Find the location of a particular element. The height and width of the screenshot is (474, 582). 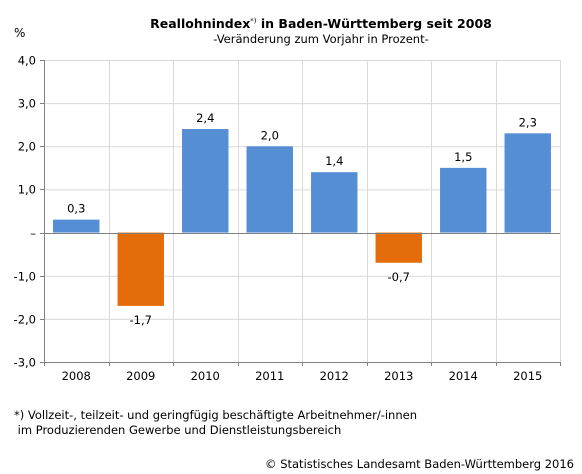

x-tick-label-2010: 2010 is located at coordinates (205, 376).